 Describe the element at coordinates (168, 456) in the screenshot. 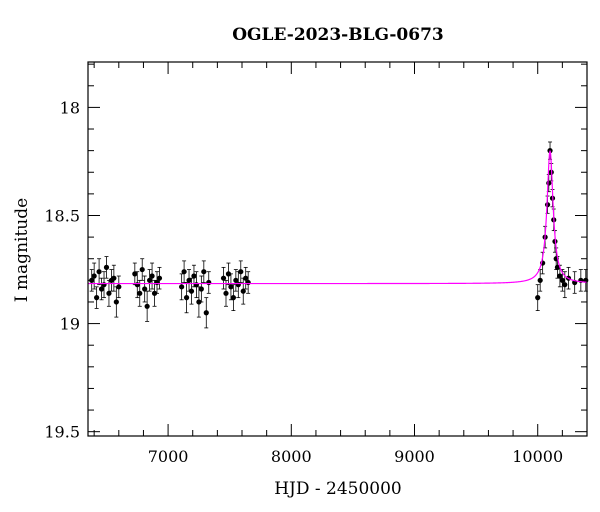

I see `x-tick-label: 7000` at that location.